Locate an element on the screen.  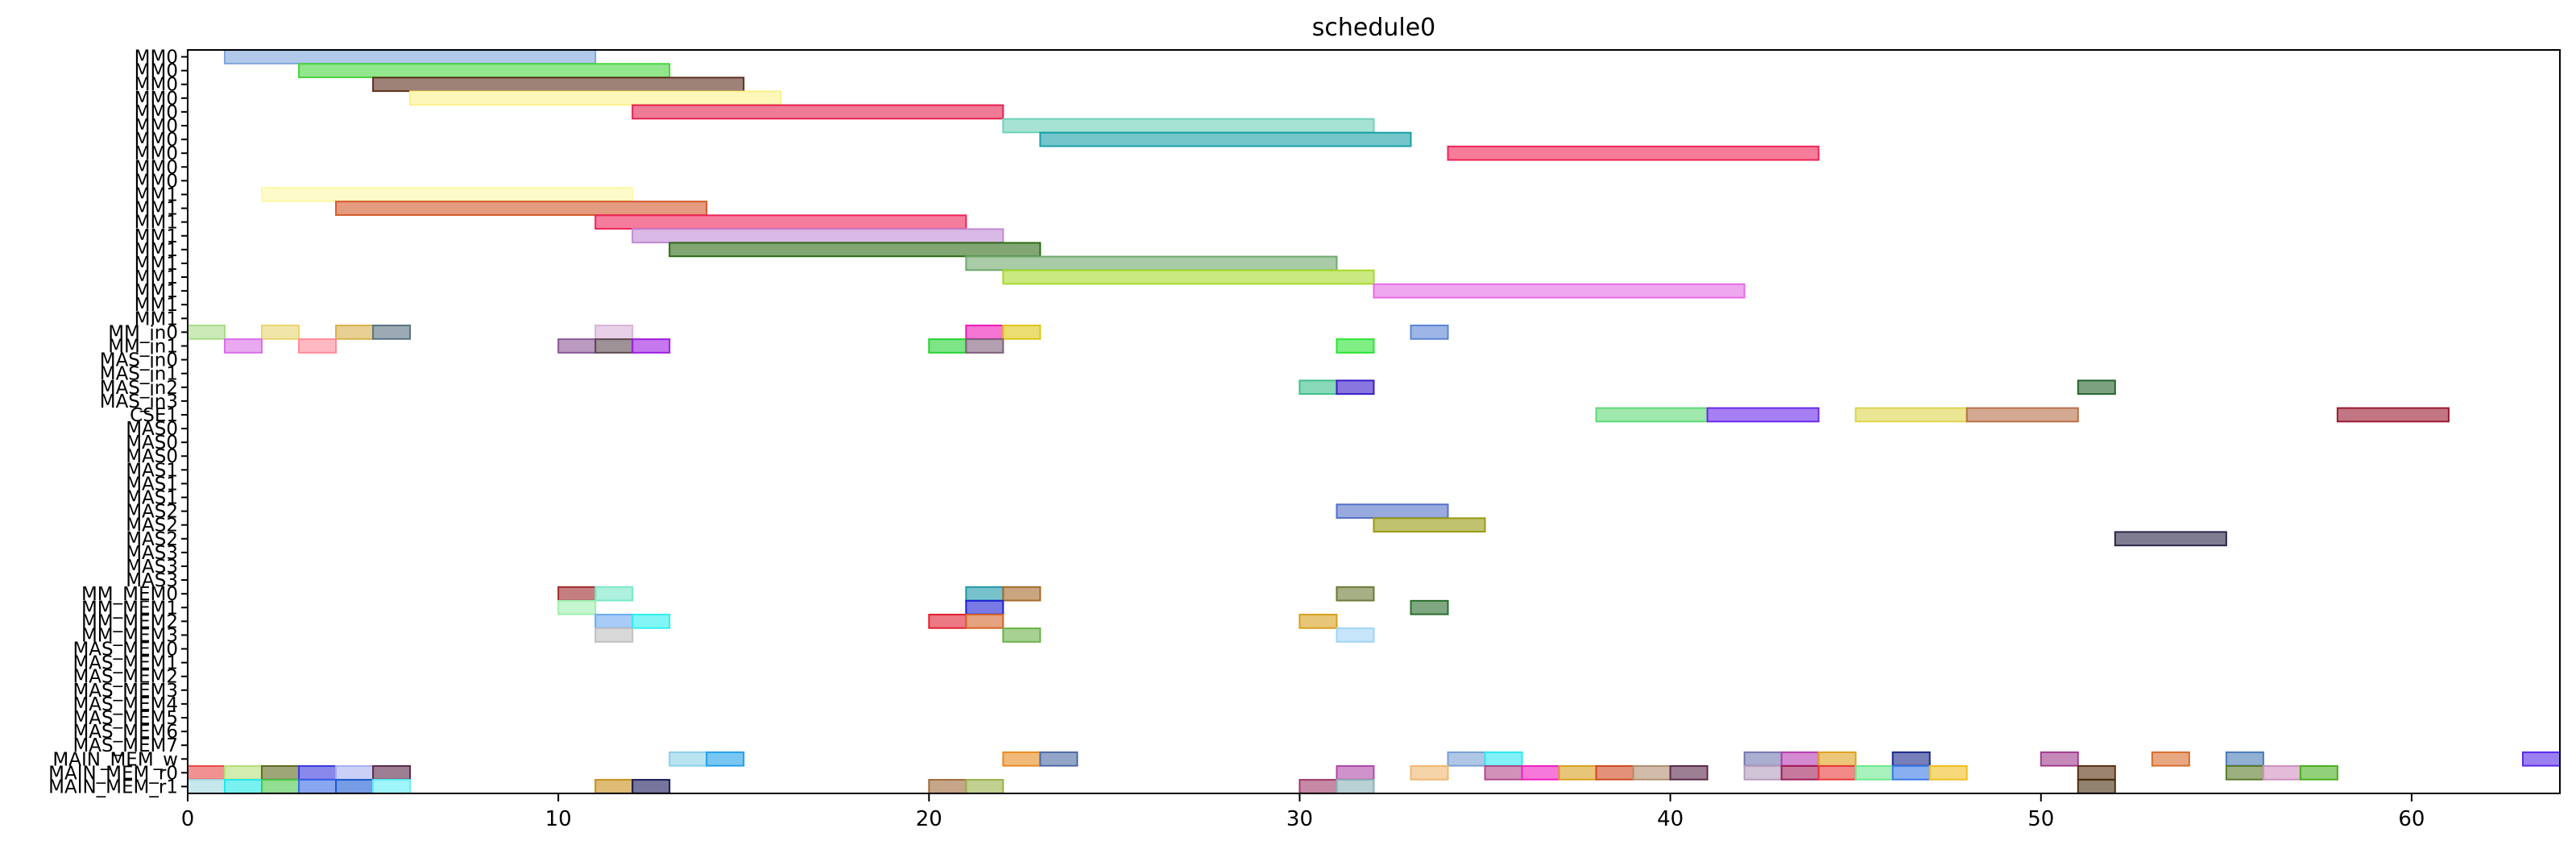
y-tick-label-2: MM0 is located at coordinates (156, 85).